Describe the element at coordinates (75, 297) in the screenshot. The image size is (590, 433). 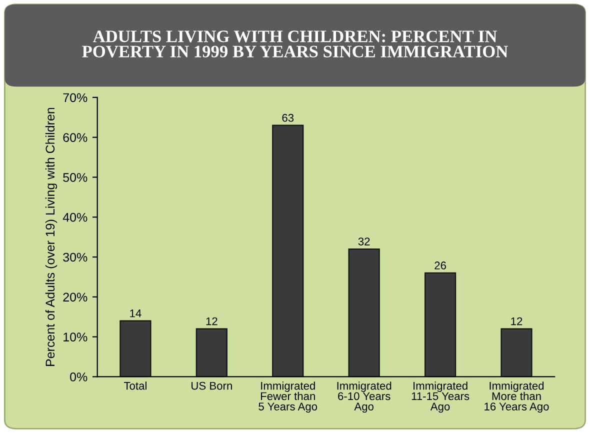
I see `y-tick-label: 20%` at that location.